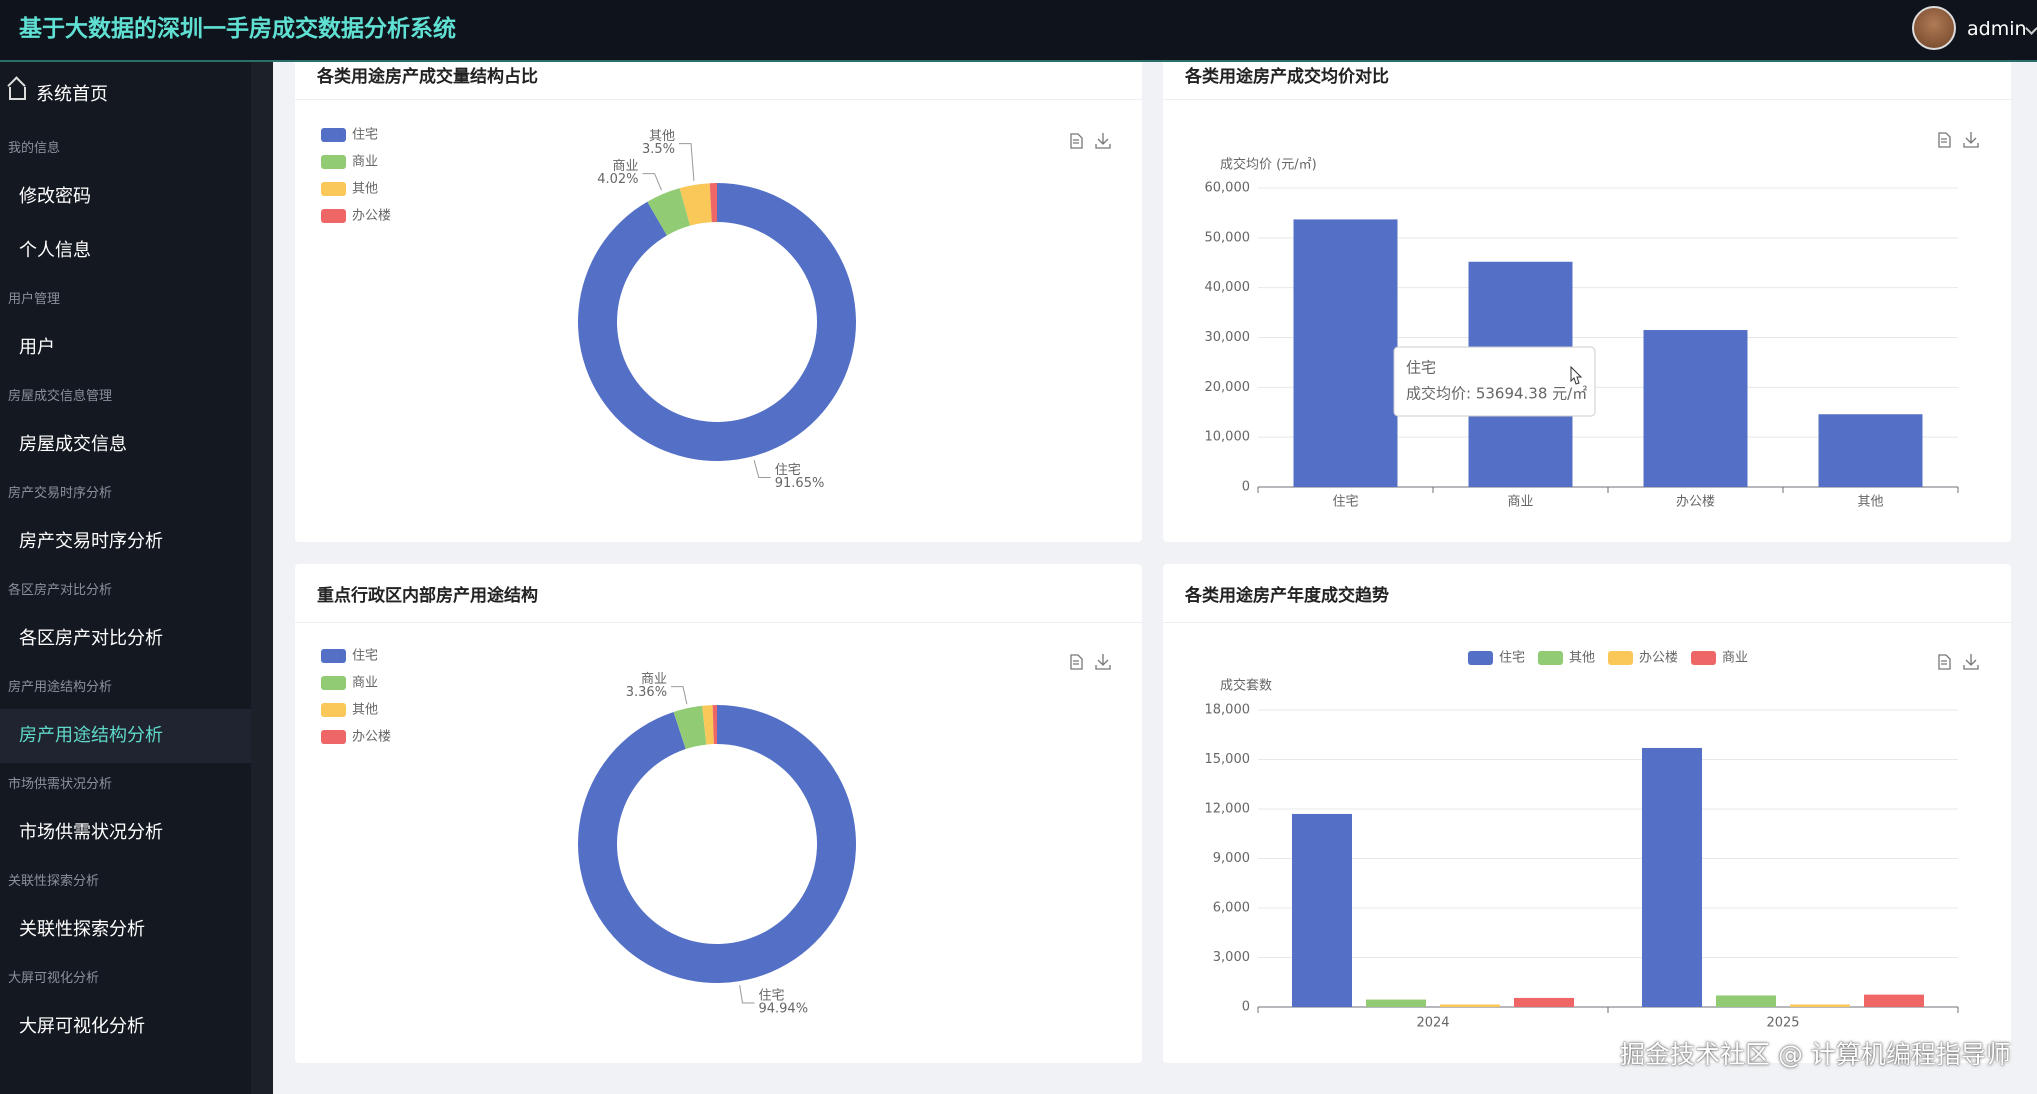 This screenshot has height=1094, width=2037. I want to click on menu-group-label: 关联性探索分析, so click(54, 881).